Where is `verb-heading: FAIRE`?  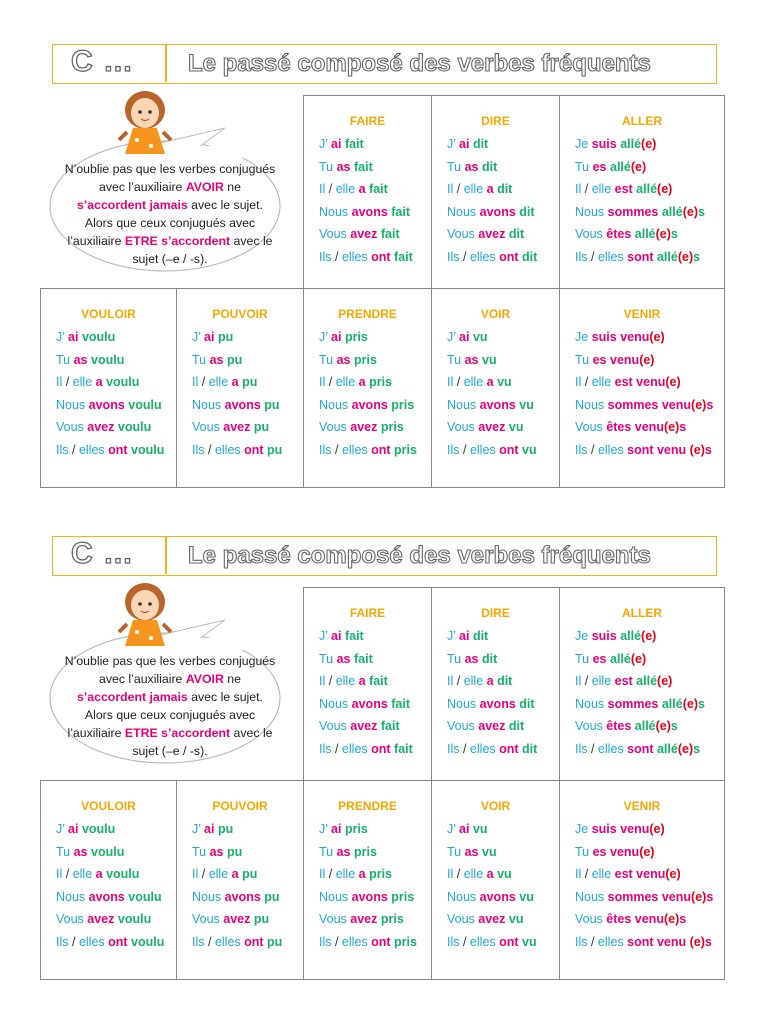
verb-heading: FAIRE is located at coordinates (367, 613).